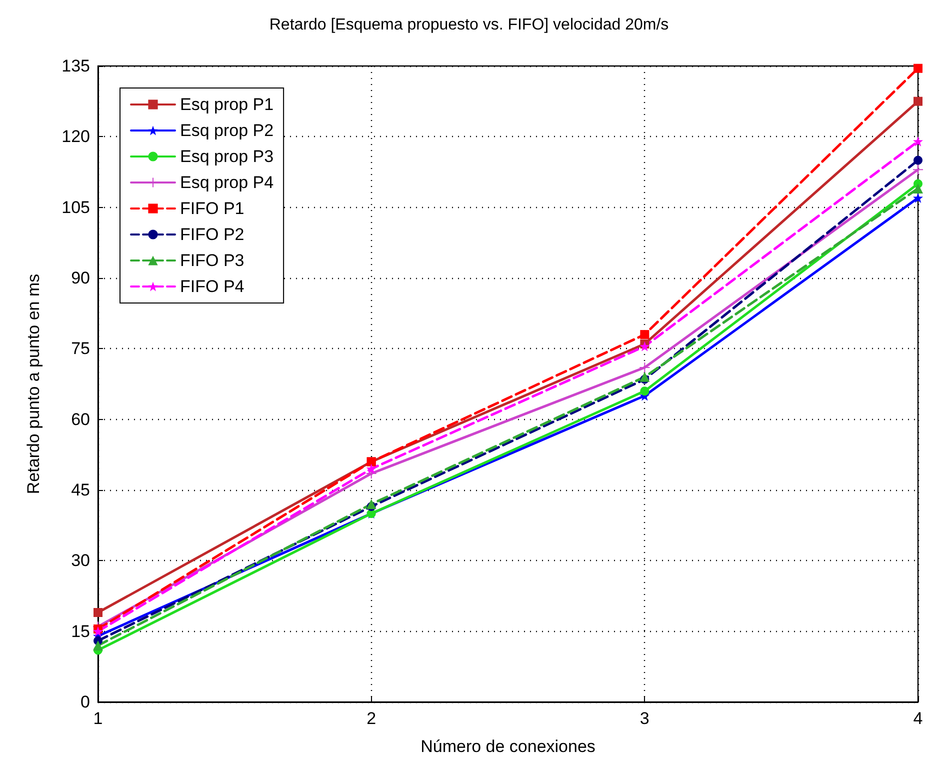  What do you see at coordinates (227, 104) in the screenshot?
I see `legend-label: Esq prop P1` at bounding box center [227, 104].